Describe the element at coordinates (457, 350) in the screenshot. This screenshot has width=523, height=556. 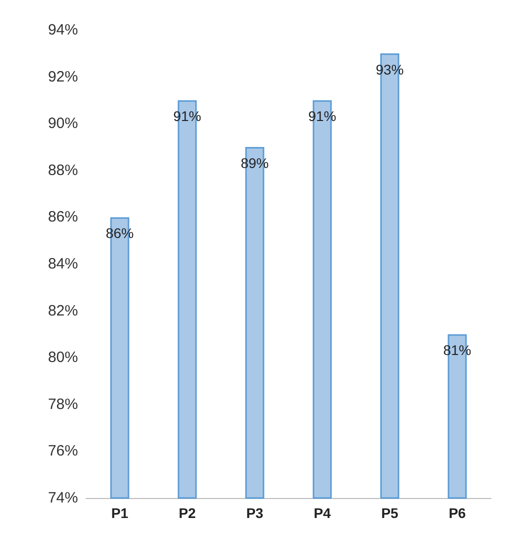
I see `data-label: 81%` at that location.